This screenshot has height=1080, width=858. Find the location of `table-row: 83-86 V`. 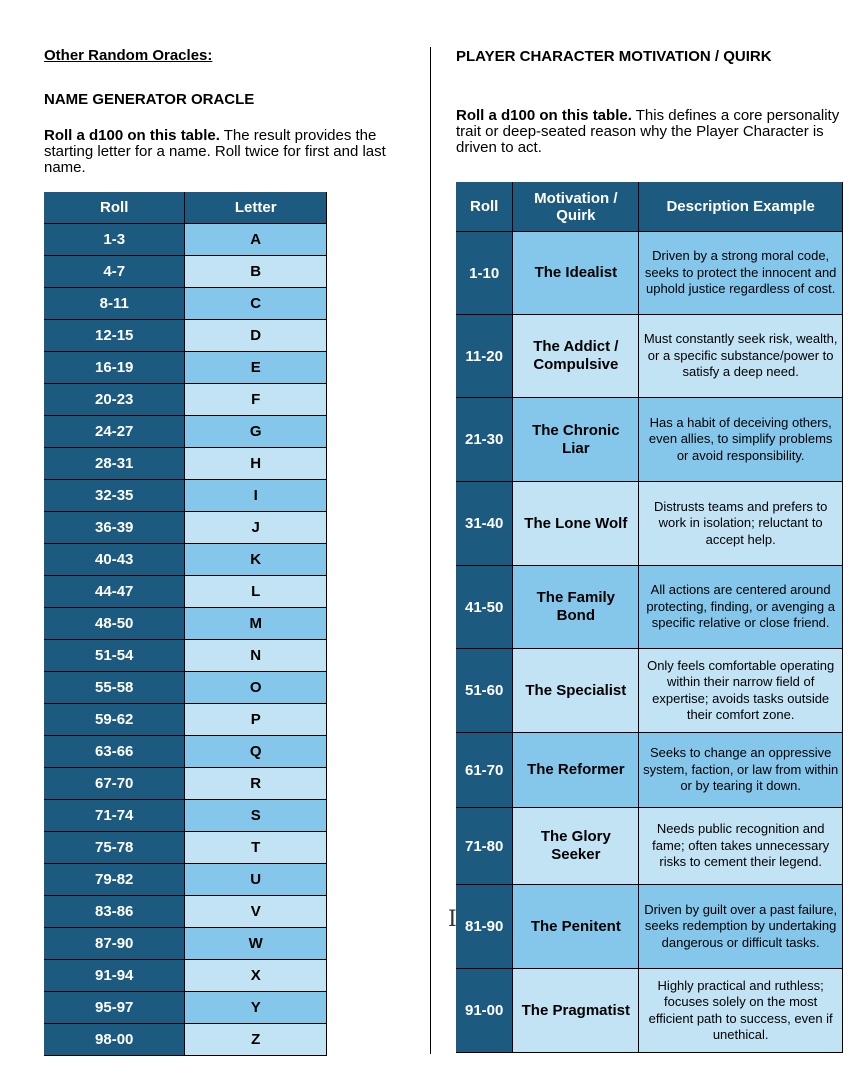

table-row: 83-86 V is located at coordinates (185, 911).